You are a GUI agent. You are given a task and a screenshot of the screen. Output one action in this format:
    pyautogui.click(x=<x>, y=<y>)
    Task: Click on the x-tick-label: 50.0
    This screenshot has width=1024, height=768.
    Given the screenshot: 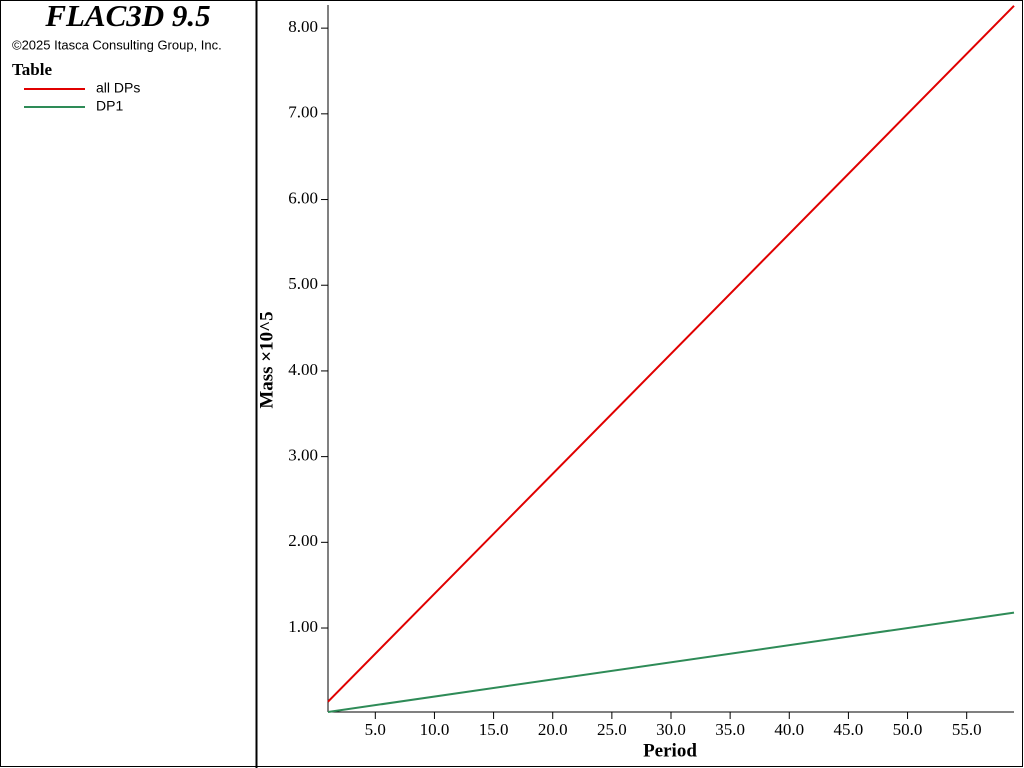 What is the action you would take?
    pyautogui.click(x=908, y=729)
    